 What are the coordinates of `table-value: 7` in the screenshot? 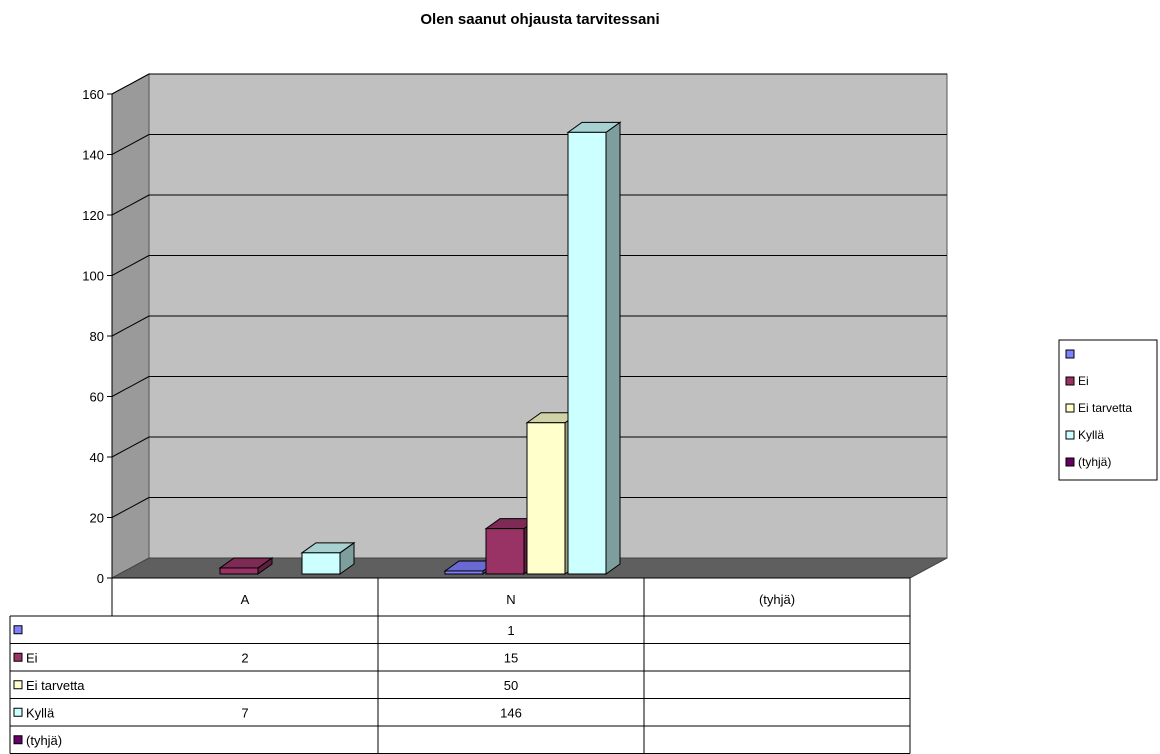 It's located at (244, 712).